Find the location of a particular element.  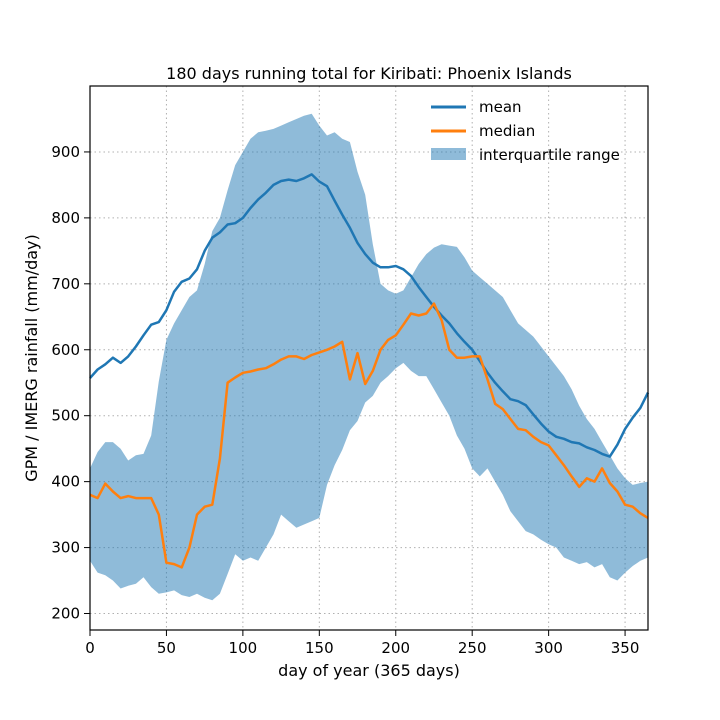

y-tick-label: 700 is located at coordinates (65, 284).